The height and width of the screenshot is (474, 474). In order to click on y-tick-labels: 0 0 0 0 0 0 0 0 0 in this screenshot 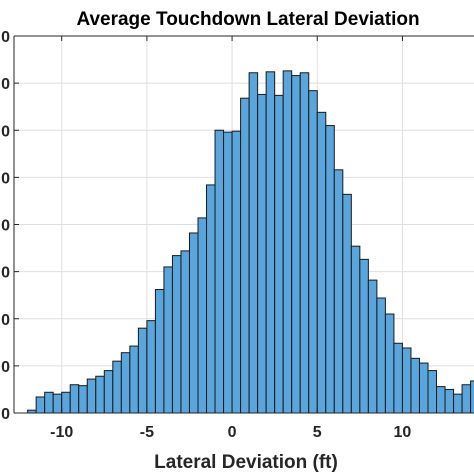, I will do `click(5, 226)`.